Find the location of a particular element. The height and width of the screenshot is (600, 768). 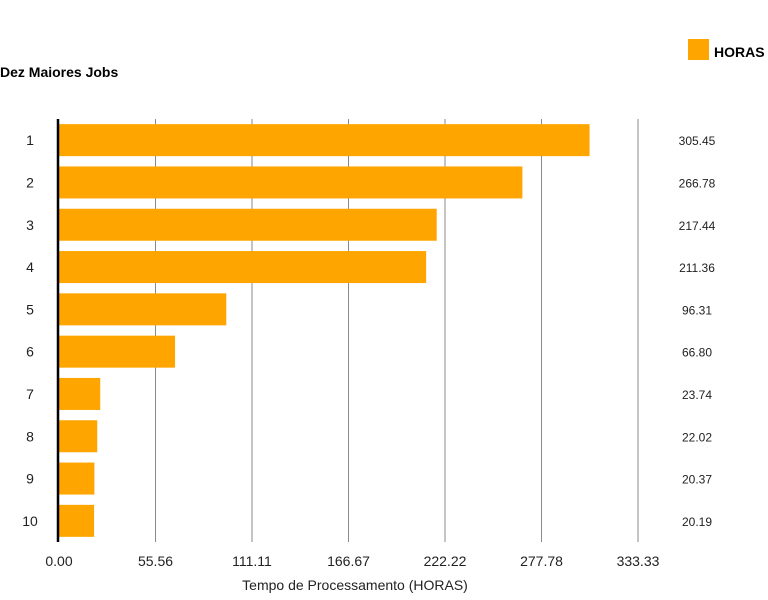

category-label: 6 is located at coordinates (30, 352).